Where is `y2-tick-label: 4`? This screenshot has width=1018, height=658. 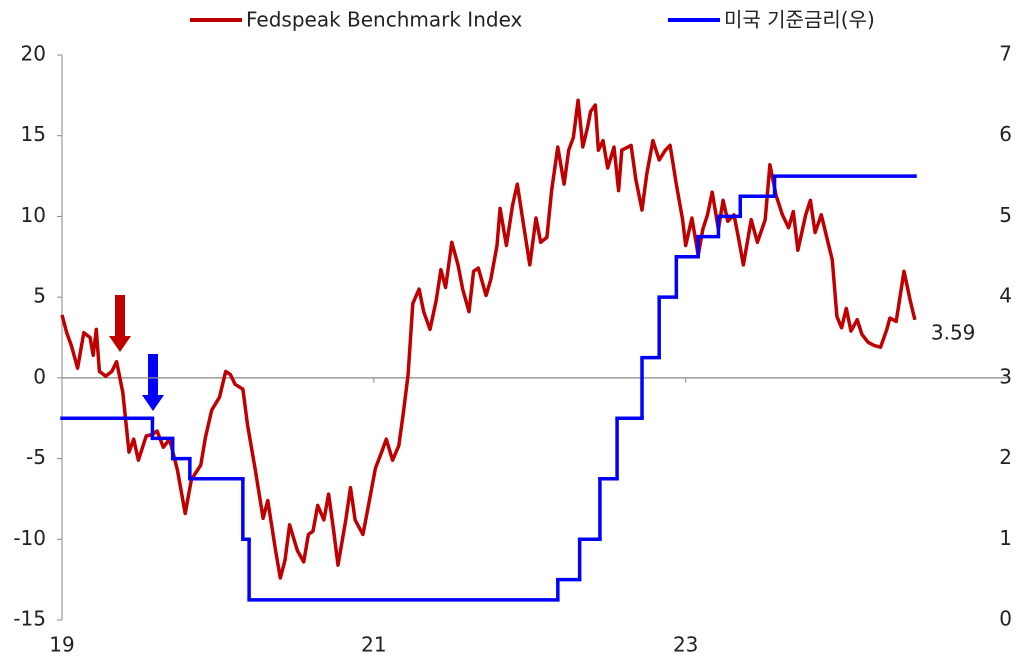
y2-tick-label: 4 is located at coordinates (1005, 296).